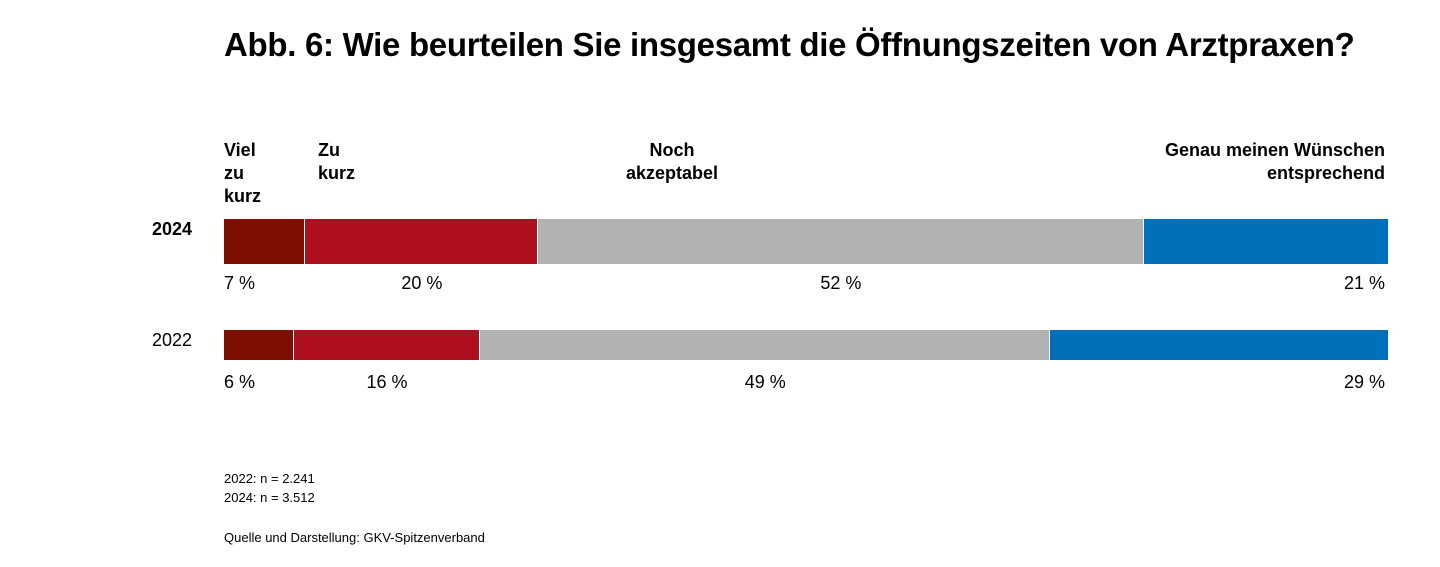 The height and width of the screenshot is (567, 1440). What do you see at coordinates (672, 161) in the screenshot?
I see `category-label-3: Noch akzeptabel` at bounding box center [672, 161].